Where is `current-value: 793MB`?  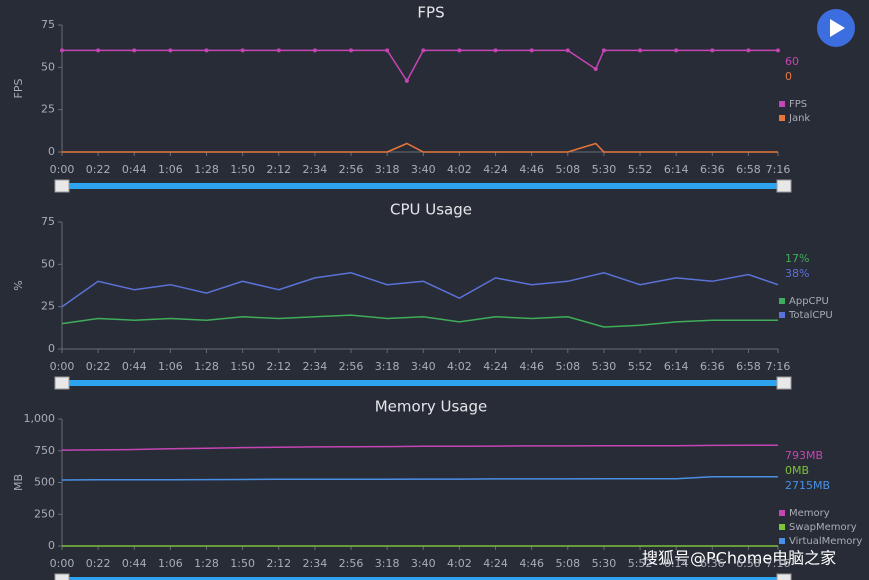
current-value: 793MB is located at coordinates (804, 455).